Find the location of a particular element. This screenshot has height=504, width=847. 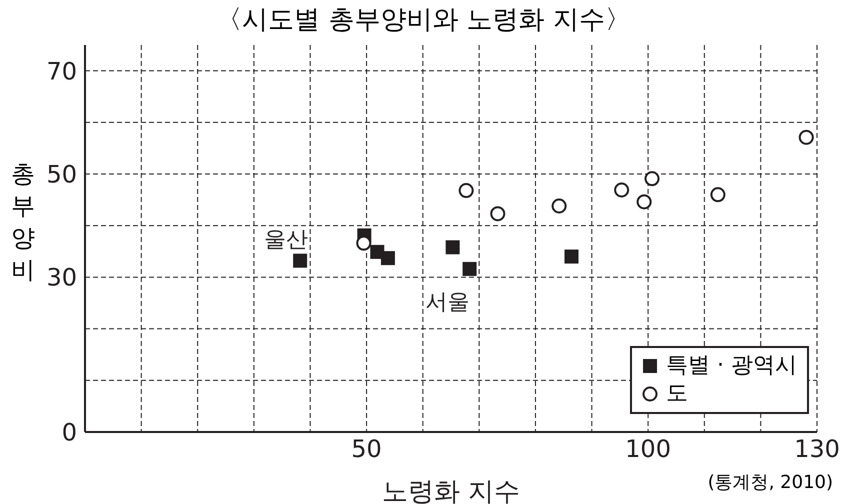

chart-title: 〈시도별 총부양비와 노령화 지수〉 is located at coordinates (423, 20).